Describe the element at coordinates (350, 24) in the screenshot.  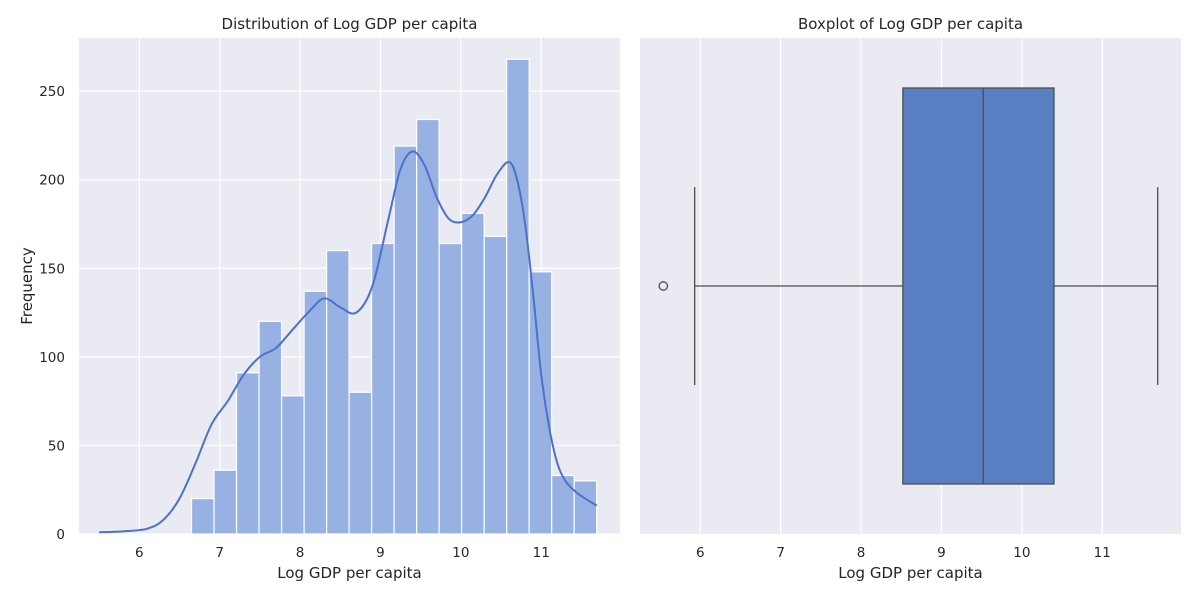
I see `histogram-title: Distribution of Log GDP per capita` at that location.